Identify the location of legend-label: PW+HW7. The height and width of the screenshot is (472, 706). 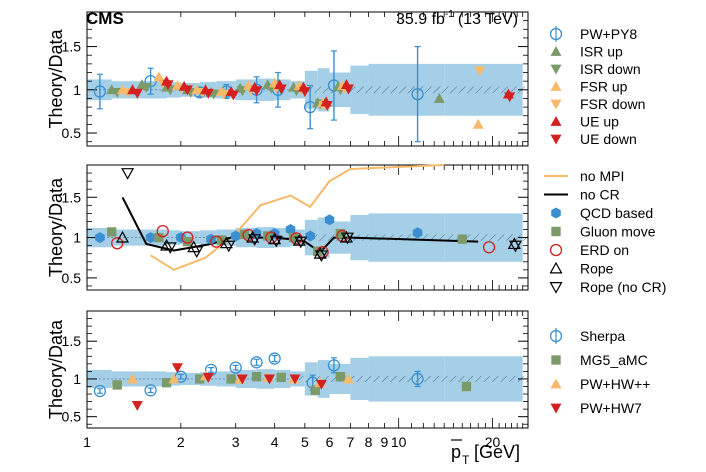
(611, 408).